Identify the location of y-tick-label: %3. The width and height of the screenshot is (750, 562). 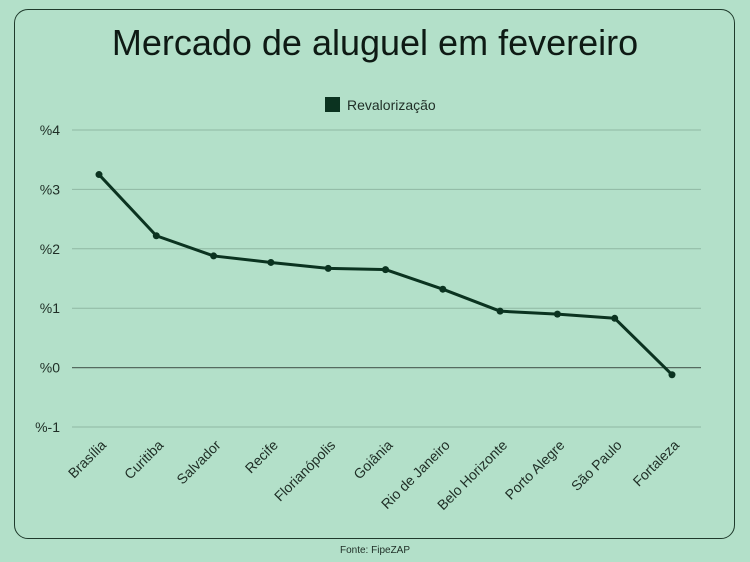
(50, 189).